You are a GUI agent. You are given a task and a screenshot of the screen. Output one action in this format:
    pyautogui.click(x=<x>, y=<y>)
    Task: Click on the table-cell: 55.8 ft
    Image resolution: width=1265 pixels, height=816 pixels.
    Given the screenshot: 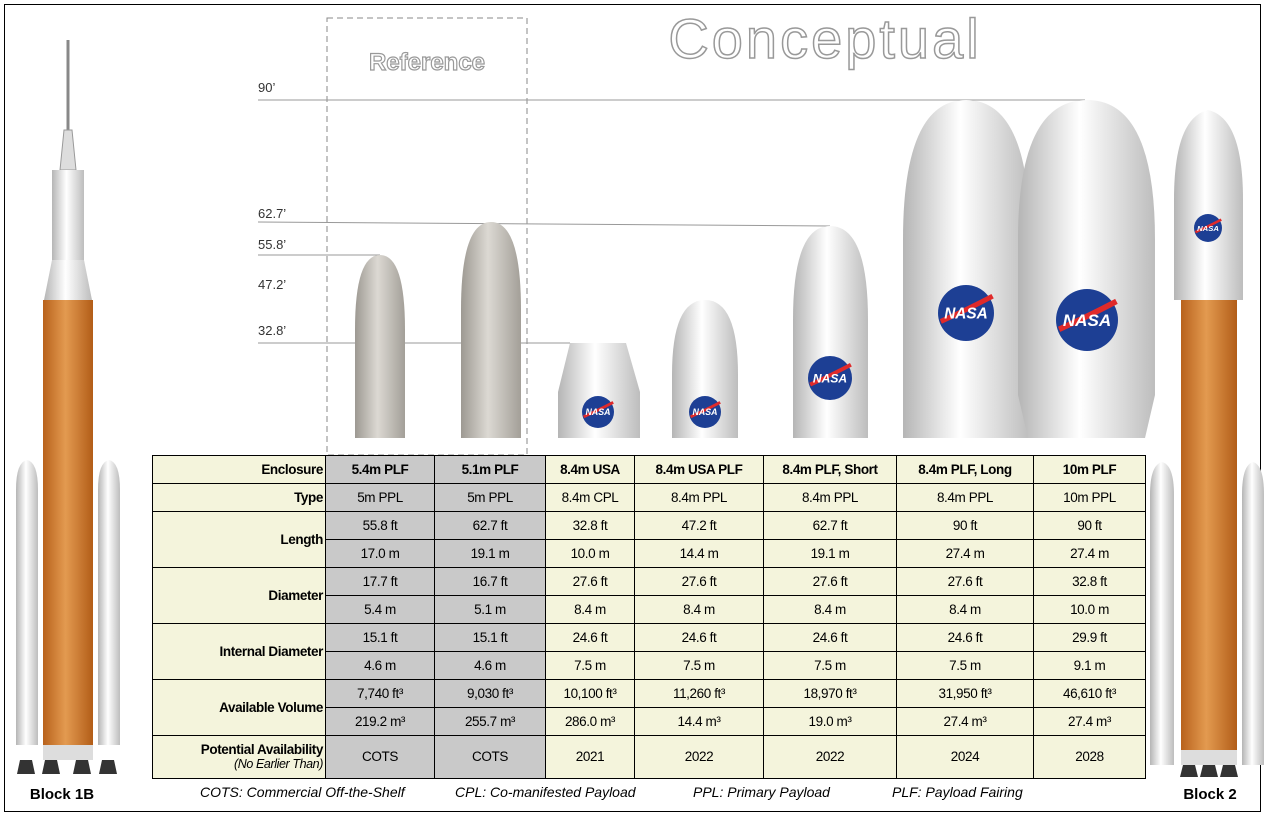 What is the action you would take?
    pyautogui.click(x=380, y=525)
    